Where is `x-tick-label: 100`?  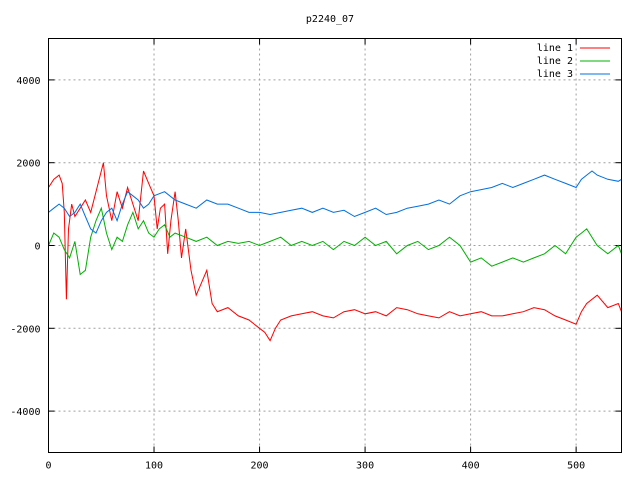 x-tick-label: 100 is located at coordinates (154, 466).